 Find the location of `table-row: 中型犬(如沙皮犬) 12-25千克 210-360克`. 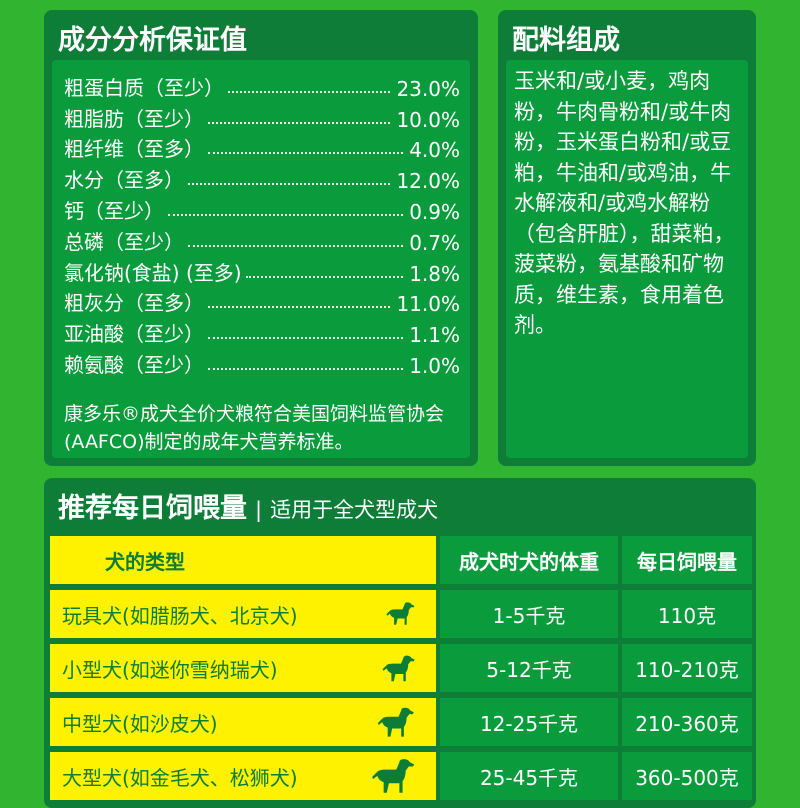

table-row: 中型犬(如沙皮犬) 12-25千克 210-360克 is located at coordinates (401, 722).